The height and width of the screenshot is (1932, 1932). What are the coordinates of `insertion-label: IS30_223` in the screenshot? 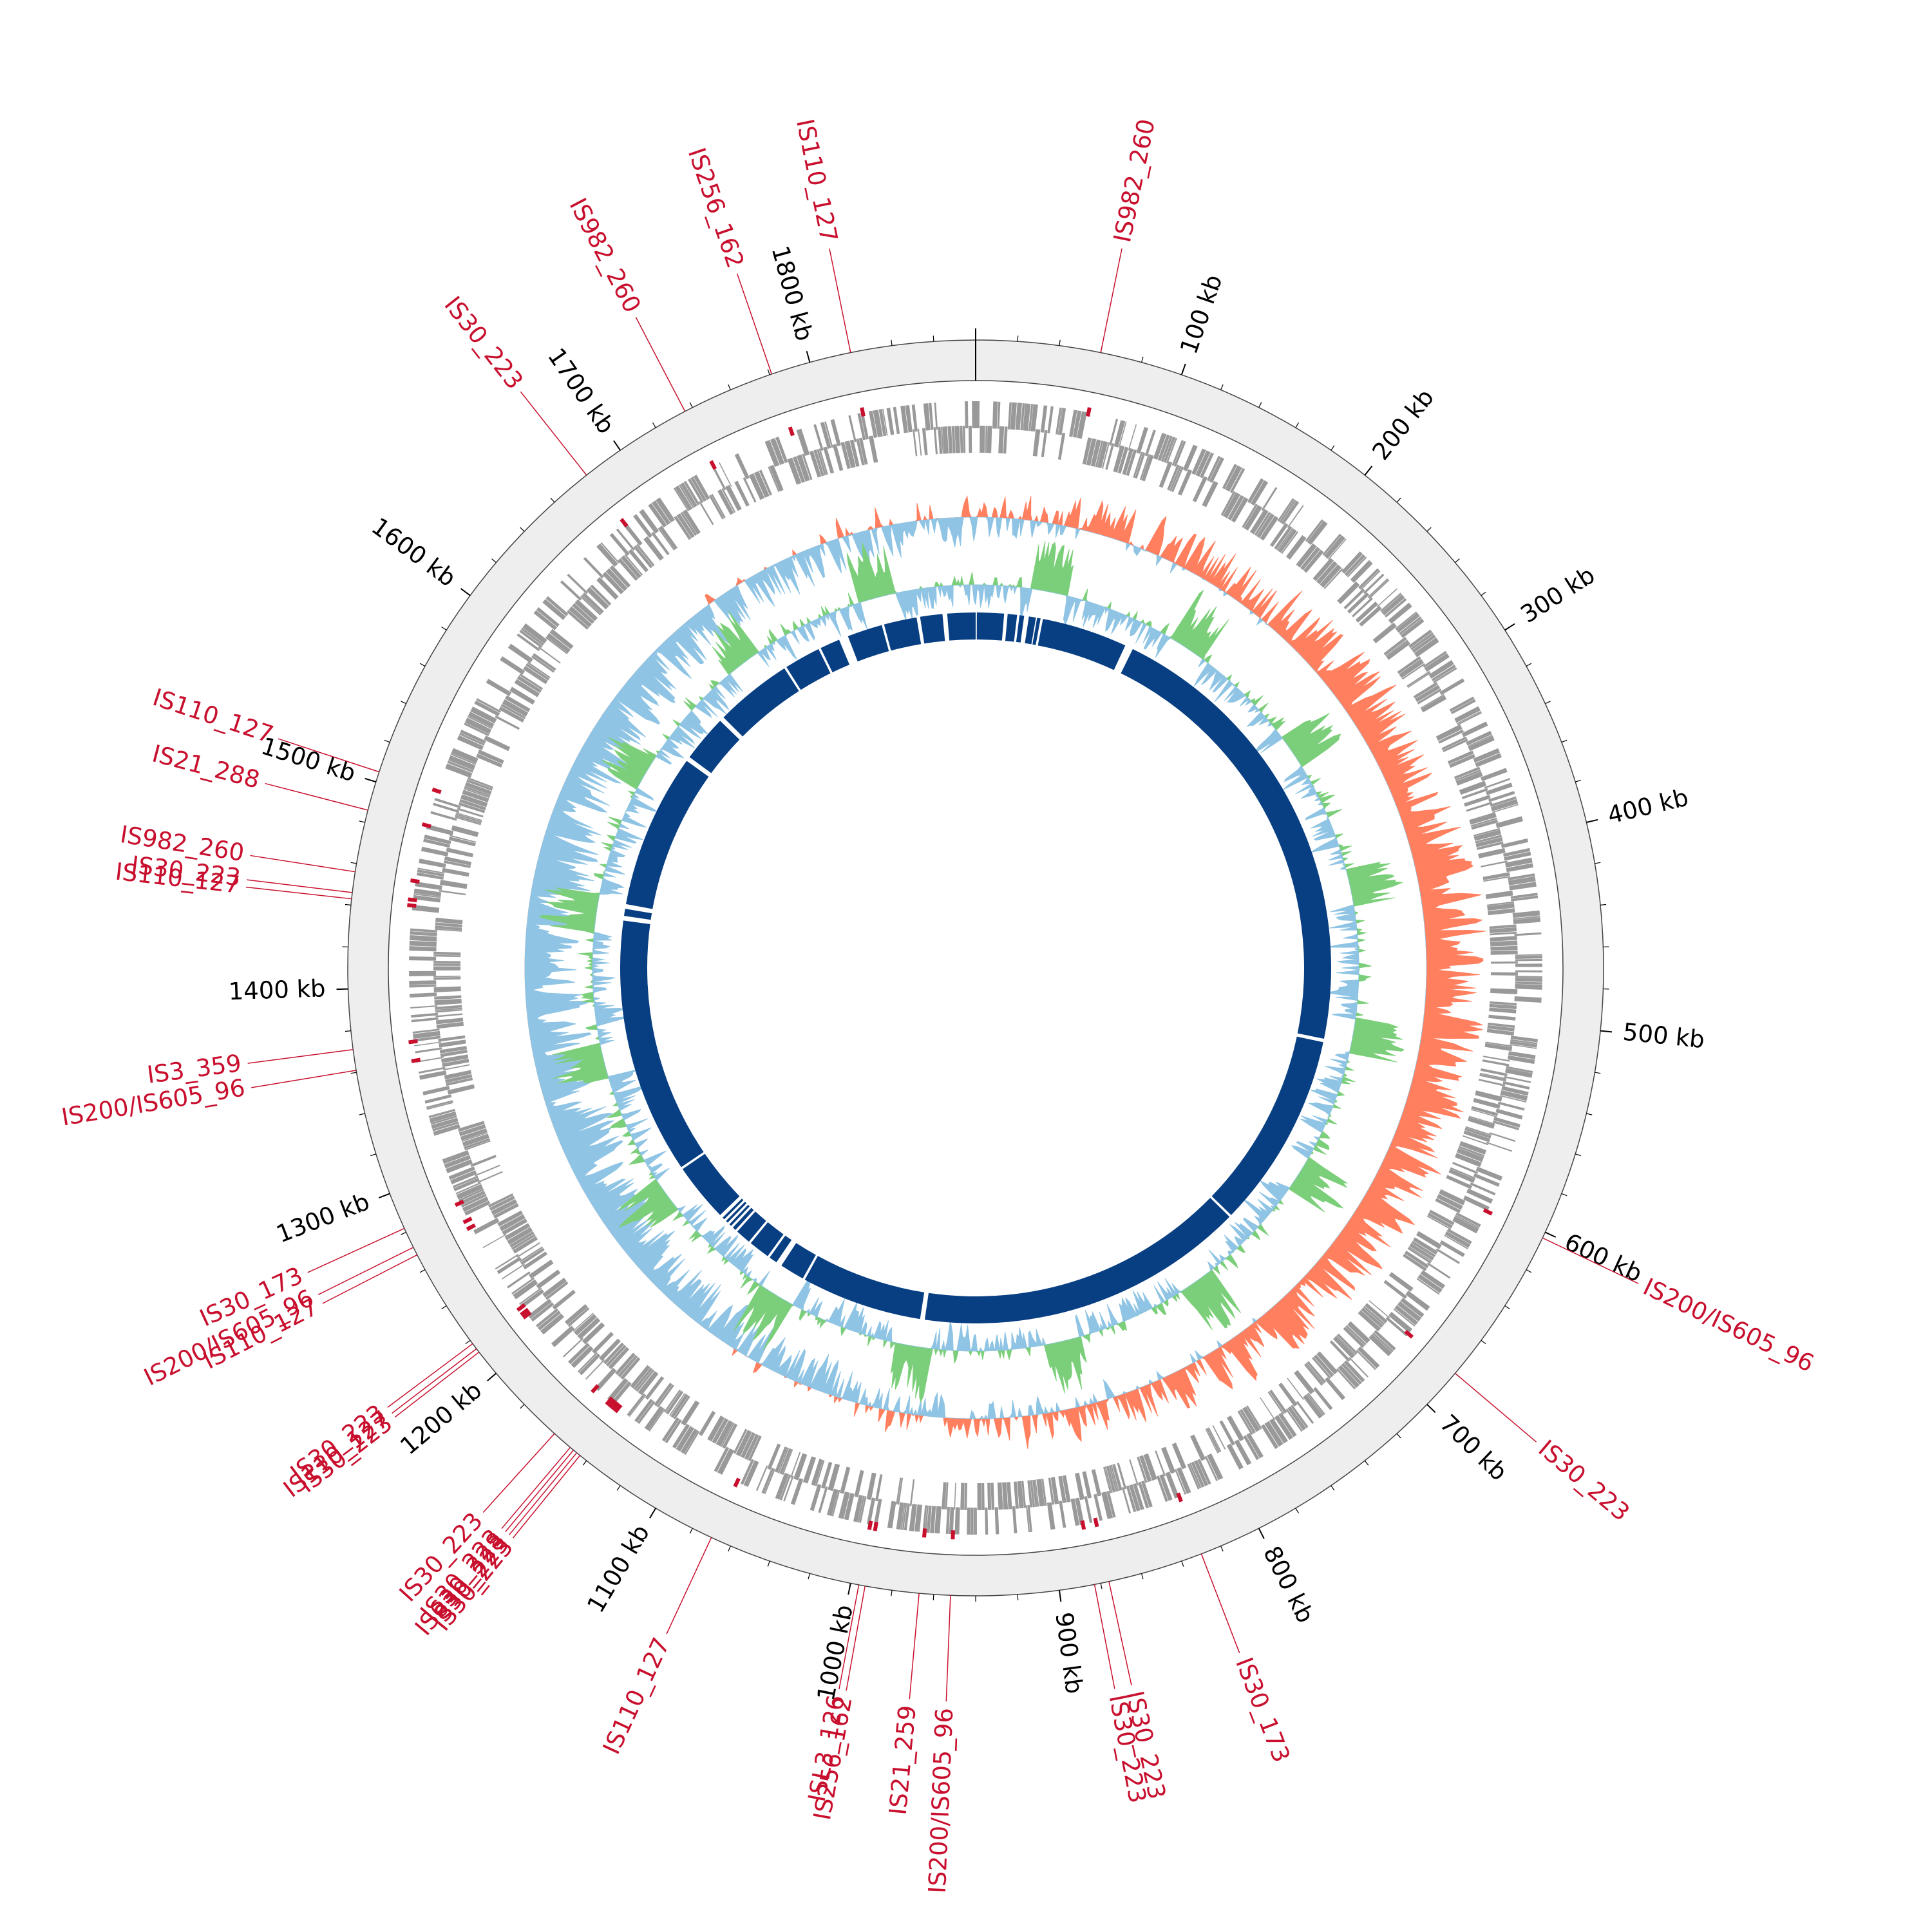 It's located at (483, 343).